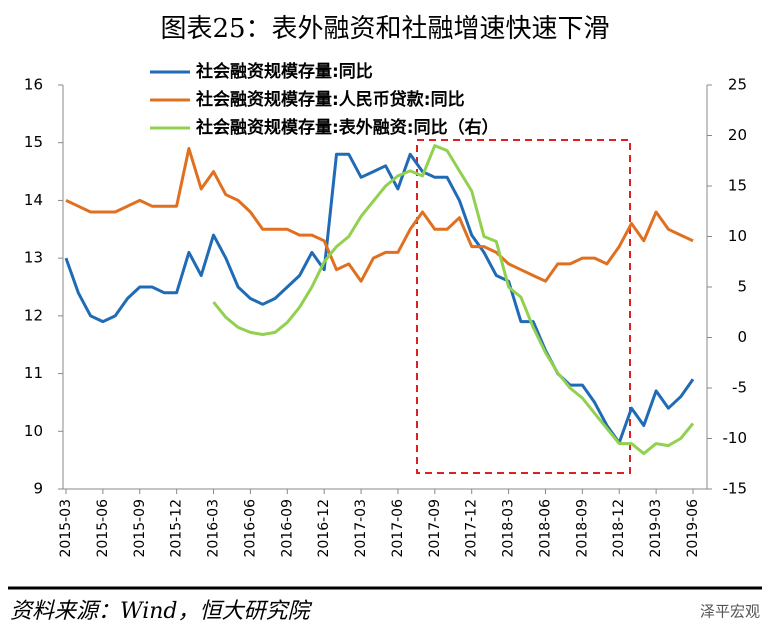 Image resolution: width=770 pixels, height=644 pixels. I want to click on y2-tick-label: -15, so click(735, 489).